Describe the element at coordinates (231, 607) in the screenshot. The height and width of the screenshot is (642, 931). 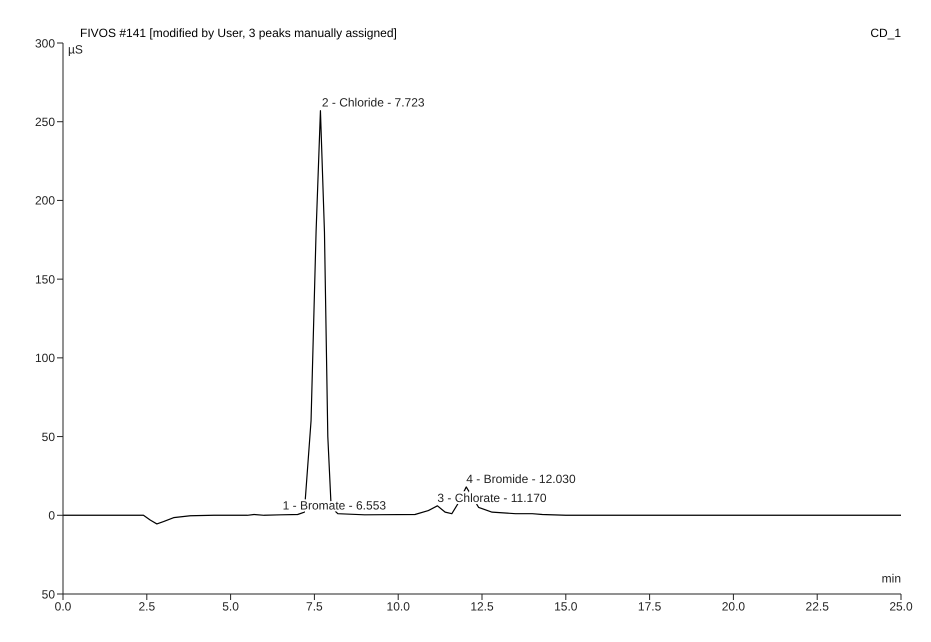
I see `x-tick-label: 5.0` at that location.